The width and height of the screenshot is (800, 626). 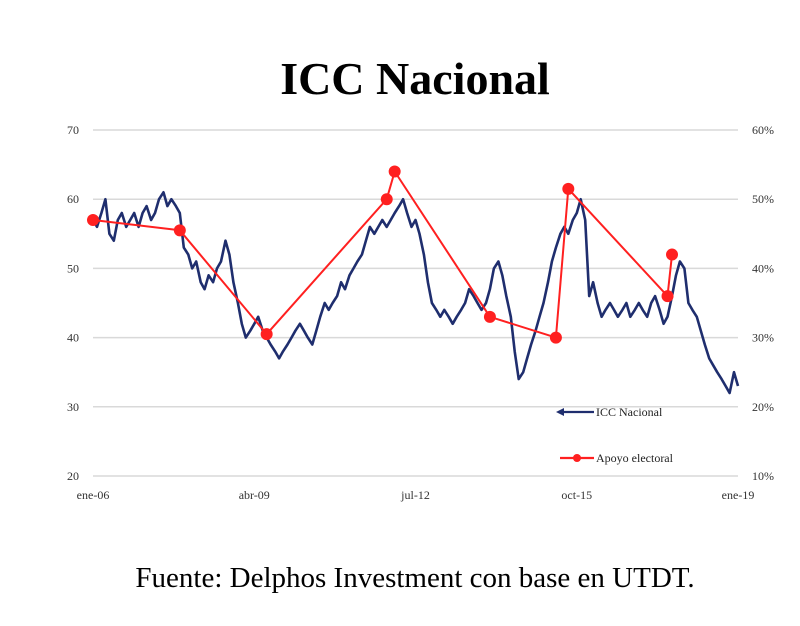 I want to click on left-tick-label: 20, so click(x=73, y=476).